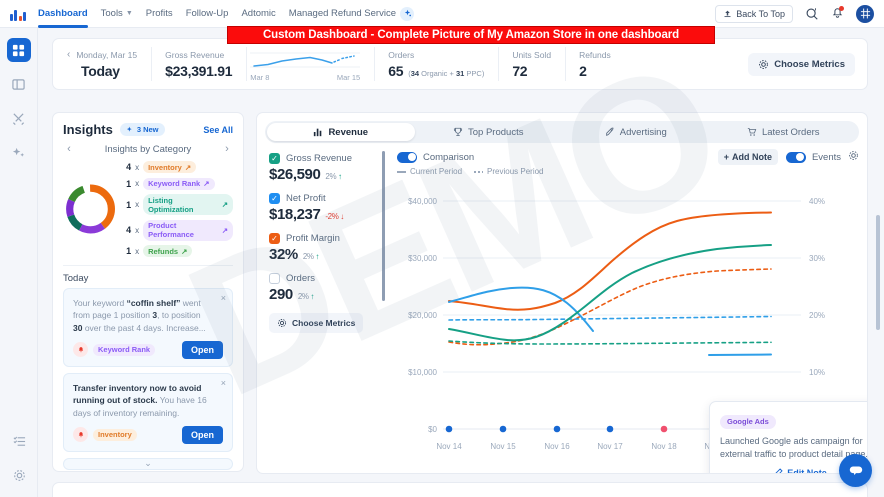  I want to click on external-link-icon: ↗, so click(206, 183).